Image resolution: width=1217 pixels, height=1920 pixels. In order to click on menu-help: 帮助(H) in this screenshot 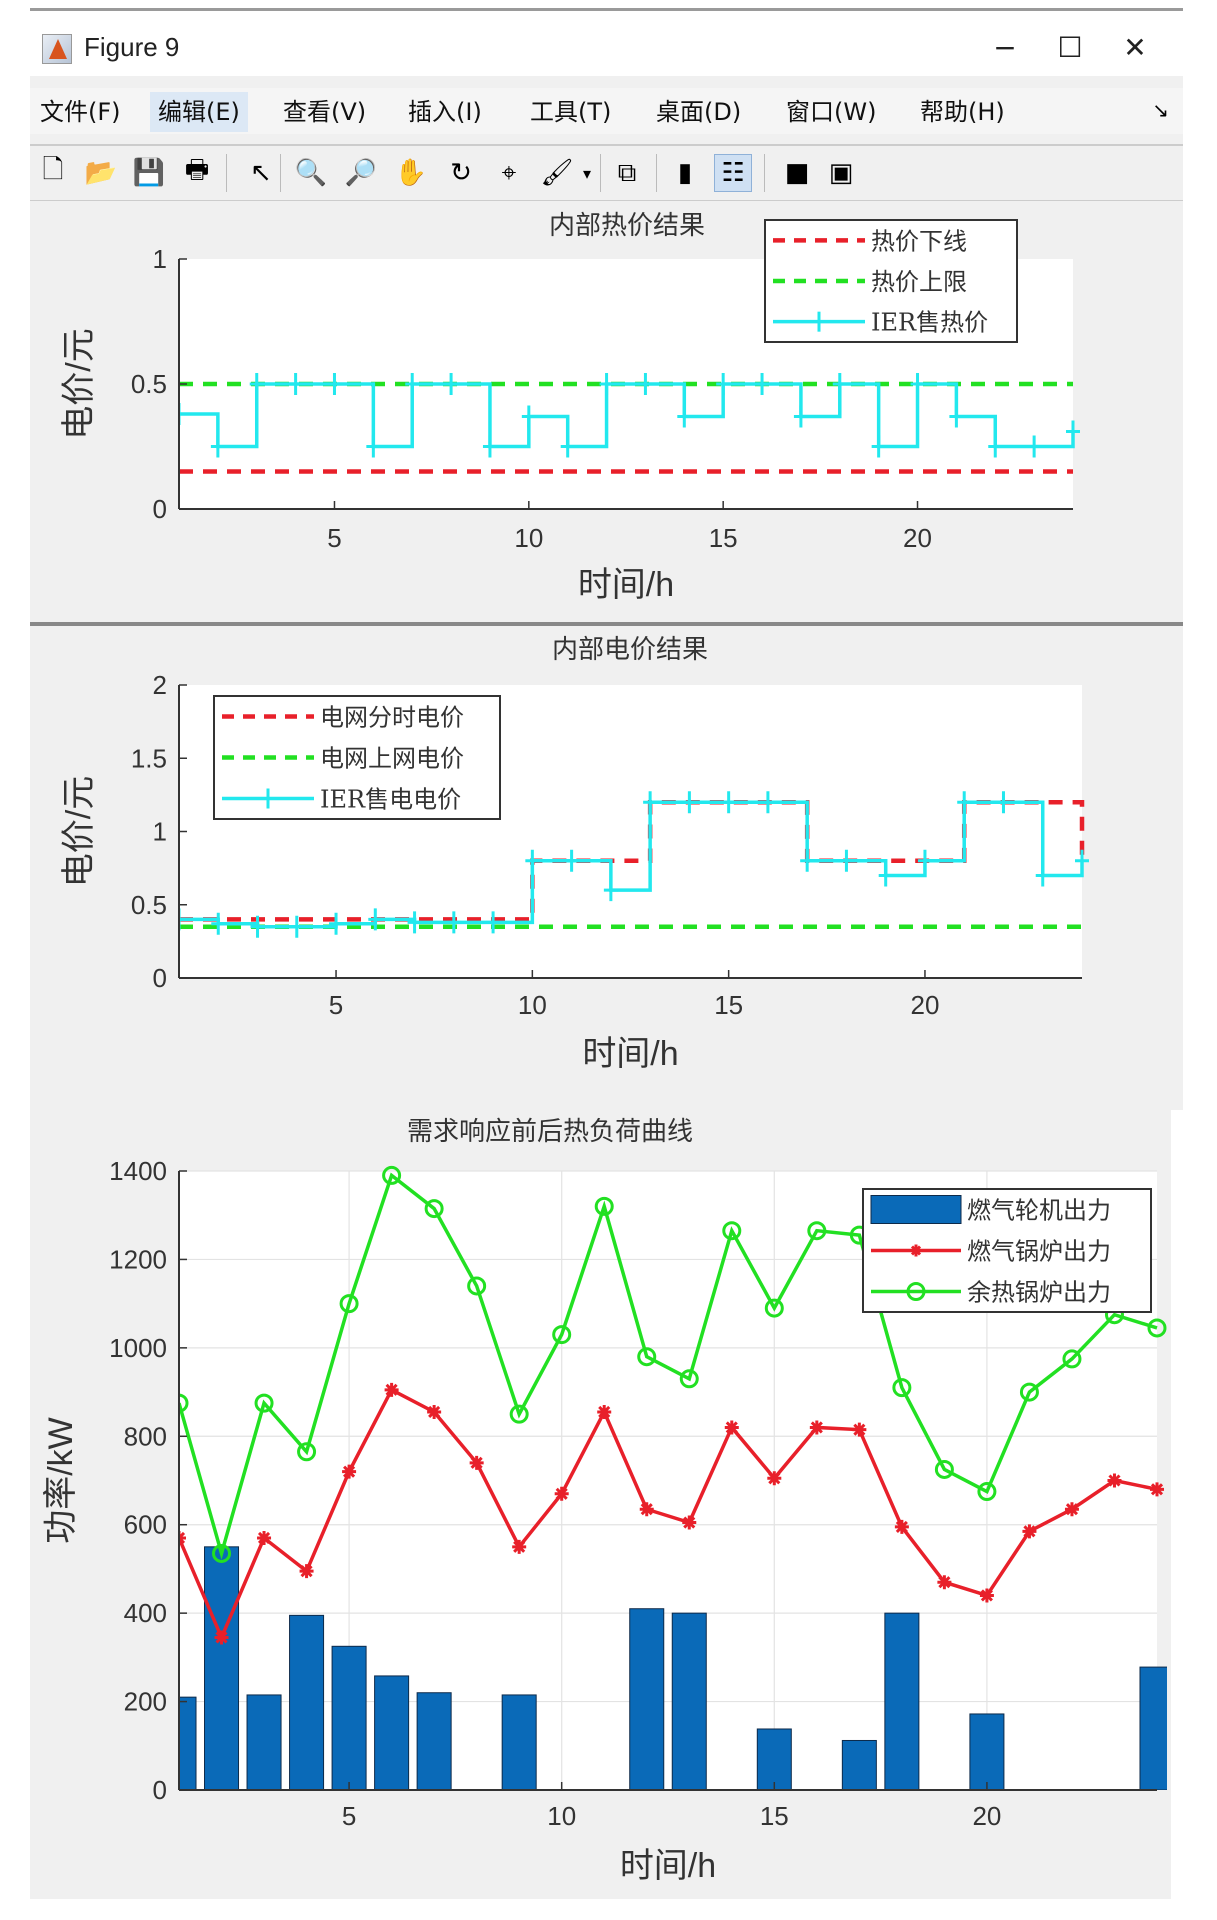, I will do `click(962, 112)`.